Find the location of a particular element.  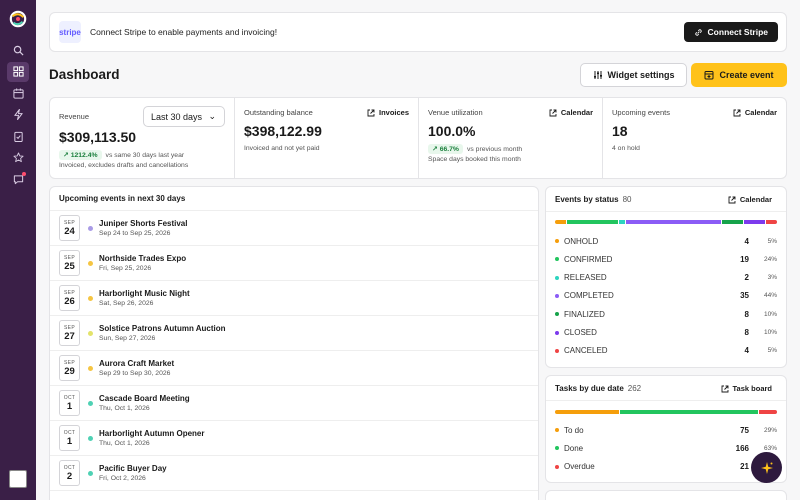

revenue-range-value: Last 30 days is located at coordinates (177, 116).